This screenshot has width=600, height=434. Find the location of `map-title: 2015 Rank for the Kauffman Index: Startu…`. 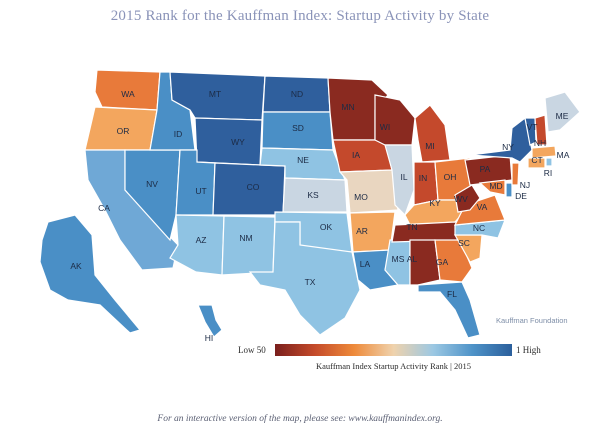

map-title: 2015 Rank for the Kauffman Index: Startu… is located at coordinates (300, 16).